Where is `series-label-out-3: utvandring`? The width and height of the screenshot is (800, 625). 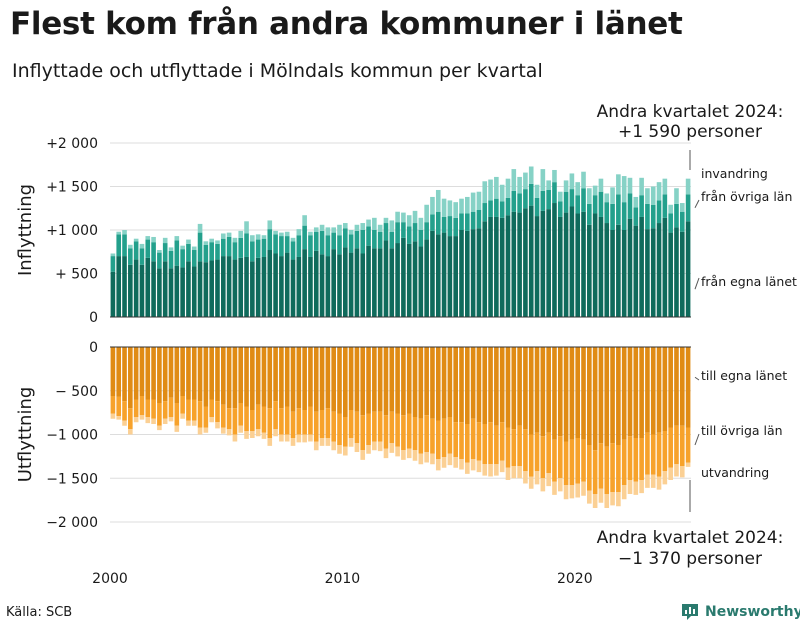
series-label-out-3: utvandring is located at coordinates (735, 472).